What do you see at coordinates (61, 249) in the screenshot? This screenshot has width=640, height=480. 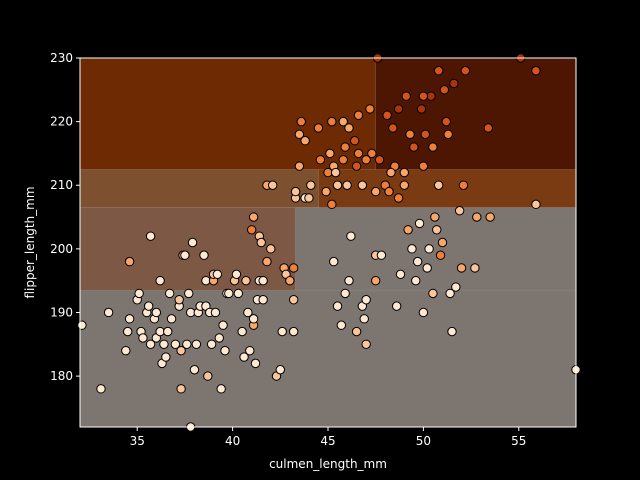 I see `y-tick-label: 200` at bounding box center [61, 249].